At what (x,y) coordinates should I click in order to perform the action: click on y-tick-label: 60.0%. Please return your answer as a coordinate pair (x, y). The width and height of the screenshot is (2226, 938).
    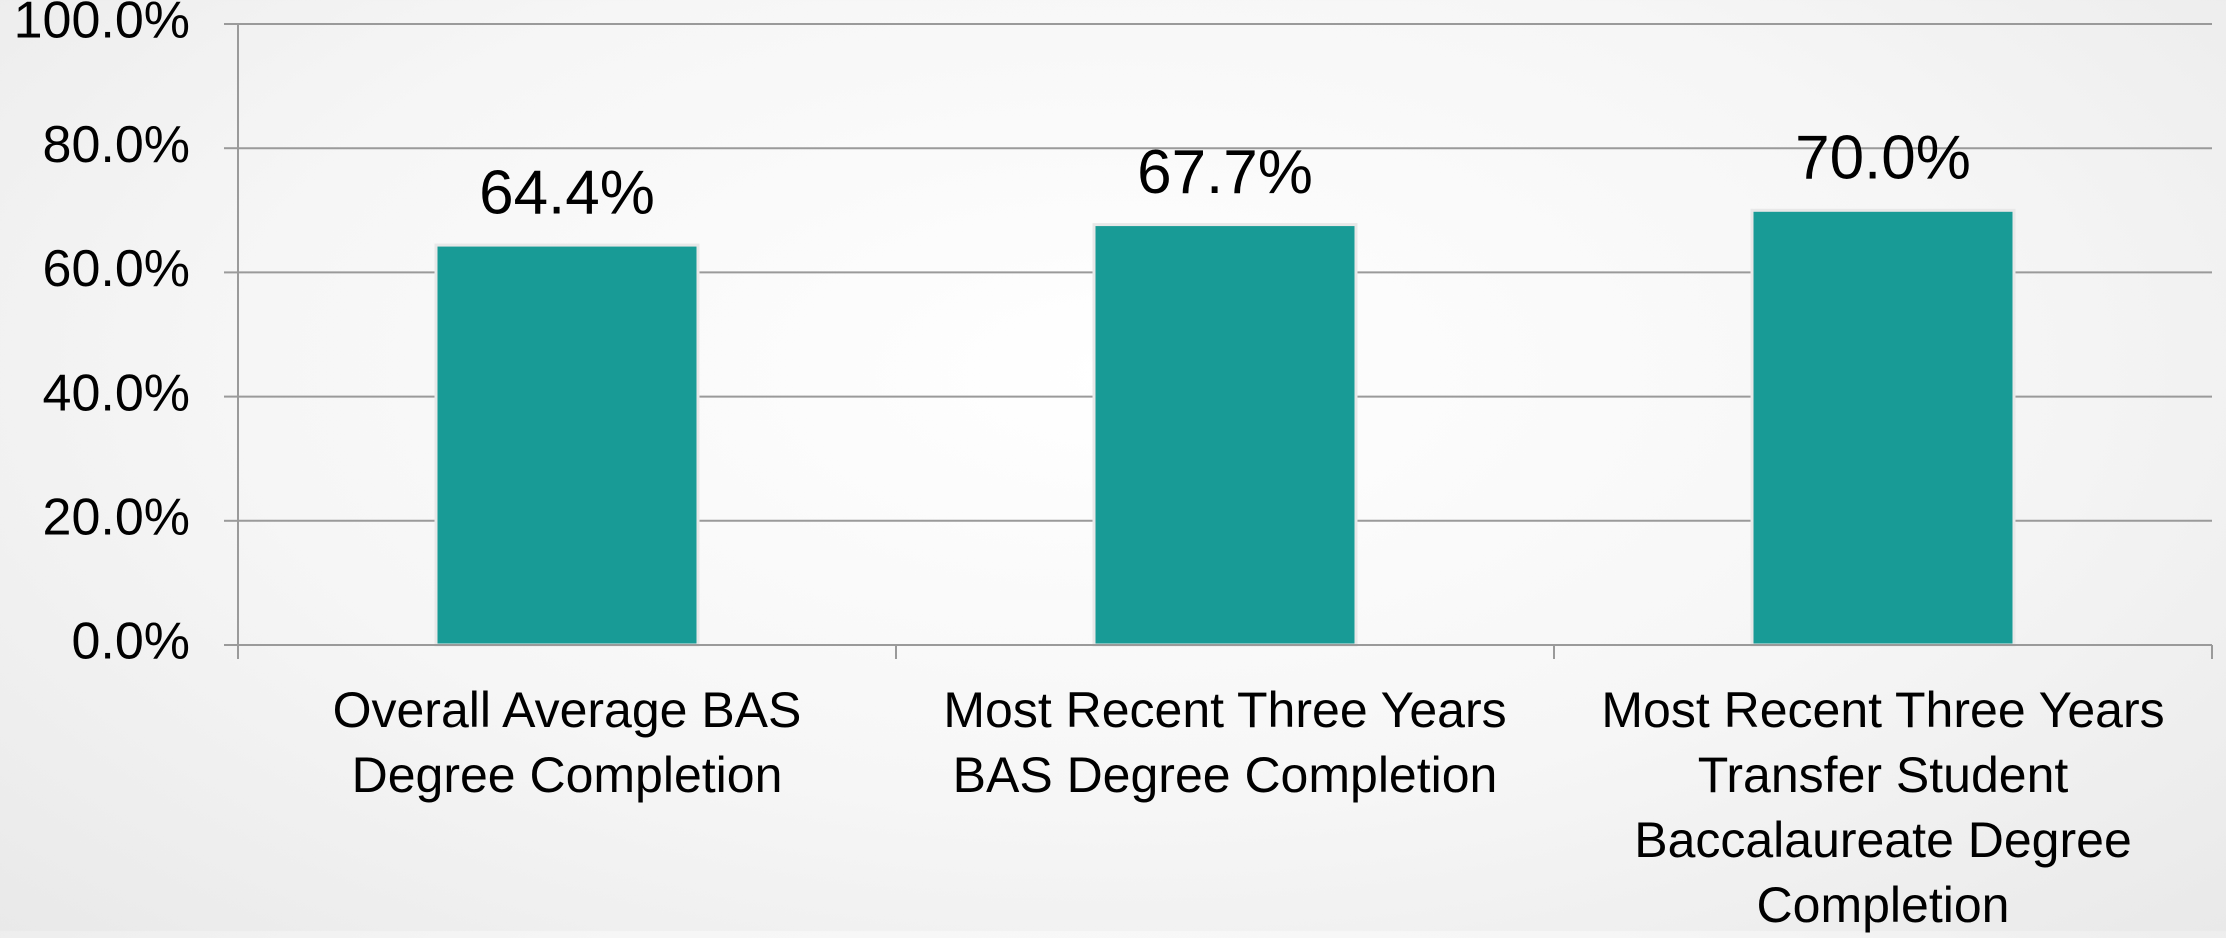
    Looking at the image, I should click on (116, 269).